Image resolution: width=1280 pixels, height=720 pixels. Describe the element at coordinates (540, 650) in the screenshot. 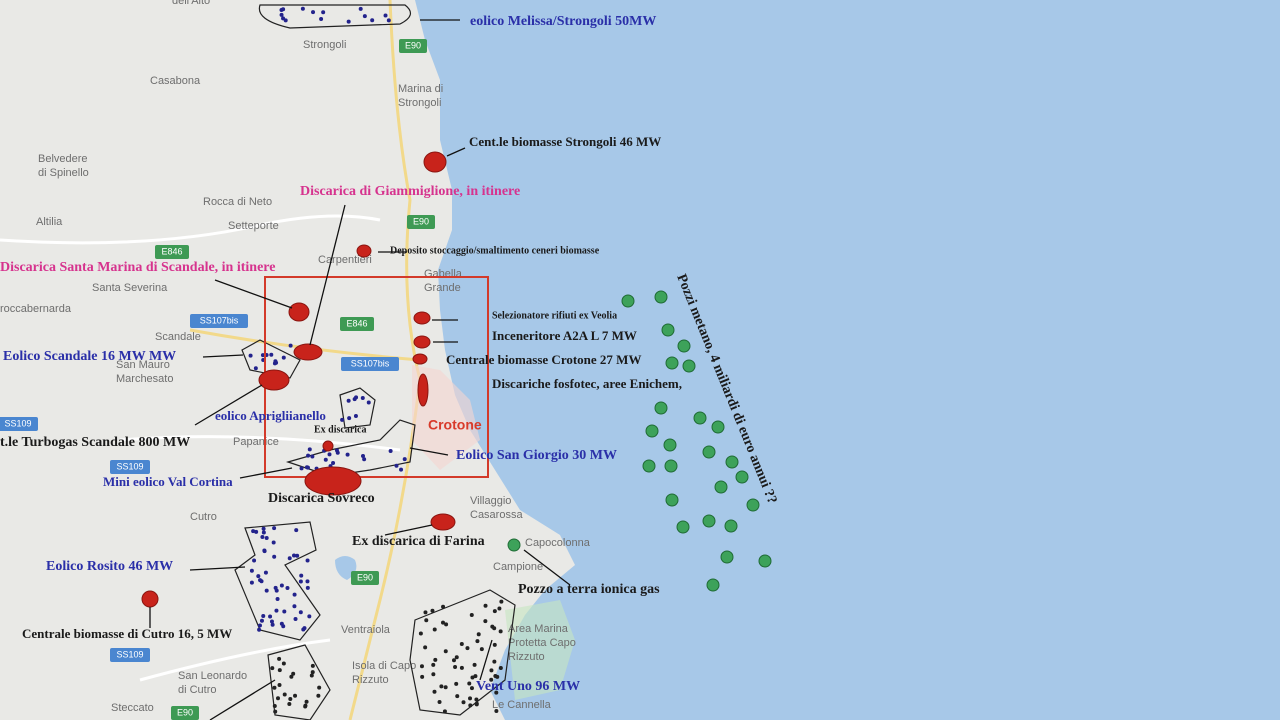

I see `marine-area` at that location.